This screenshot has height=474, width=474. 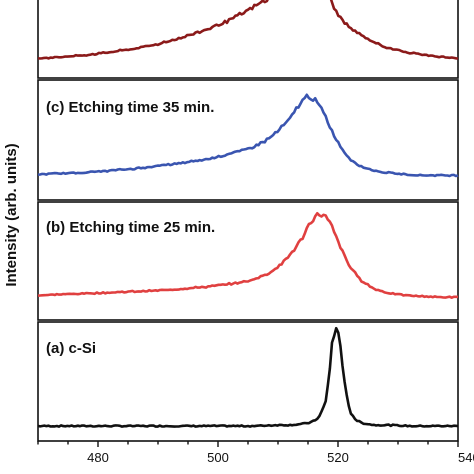 What do you see at coordinates (71, 348) in the screenshot?
I see `panel-label-a: (a) c-Si` at bounding box center [71, 348].